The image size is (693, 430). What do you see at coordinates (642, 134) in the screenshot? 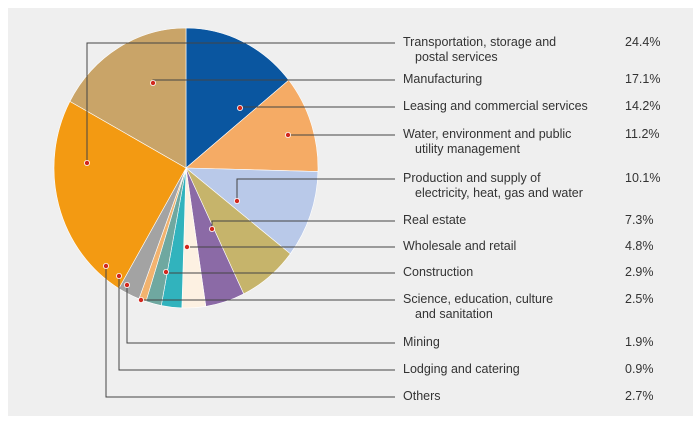
I see `legend-value: 11.2%` at bounding box center [642, 134].